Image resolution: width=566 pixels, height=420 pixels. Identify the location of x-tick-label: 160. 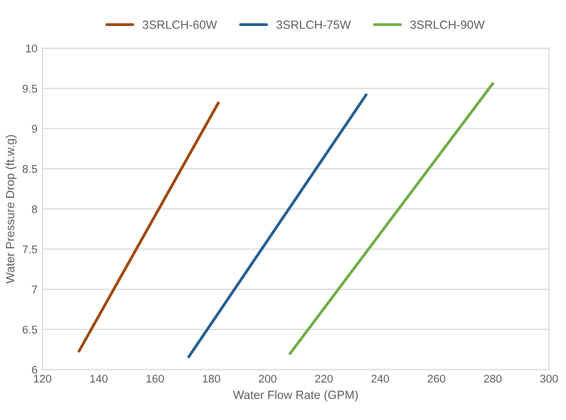
(155, 378).